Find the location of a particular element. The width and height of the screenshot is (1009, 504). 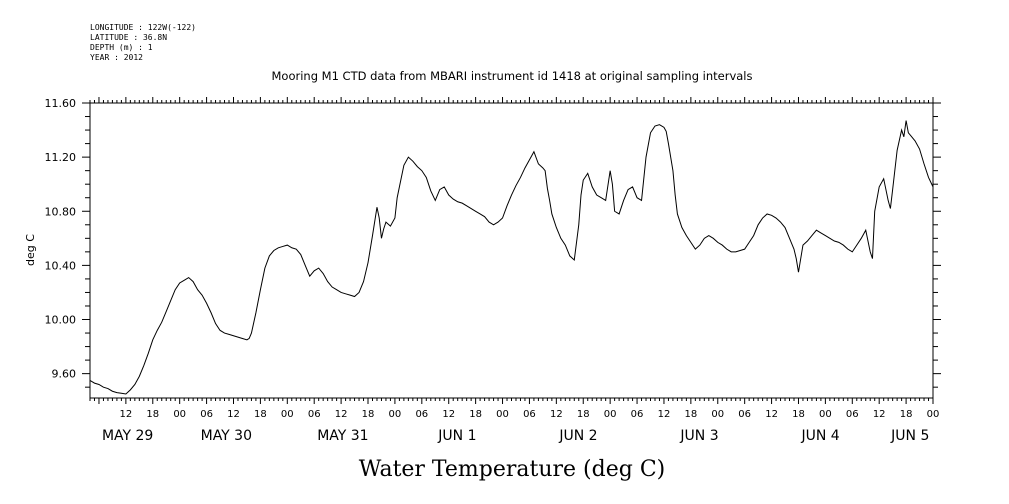

y-tick-label: 10.80 is located at coordinates (61, 211).